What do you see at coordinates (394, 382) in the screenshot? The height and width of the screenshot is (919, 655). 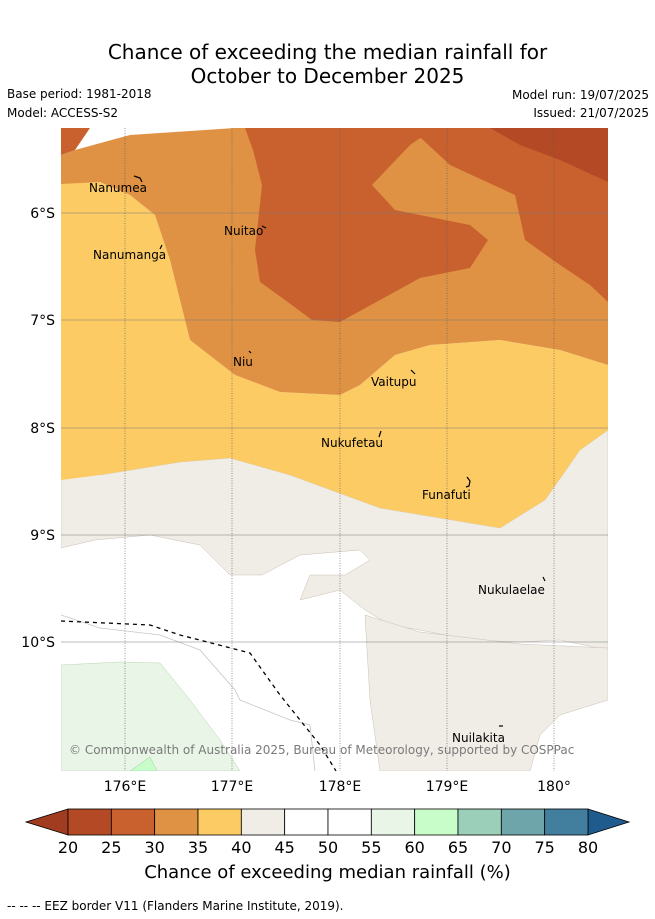 I see `island-label-vaitupu: Vaitupu` at bounding box center [394, 382].